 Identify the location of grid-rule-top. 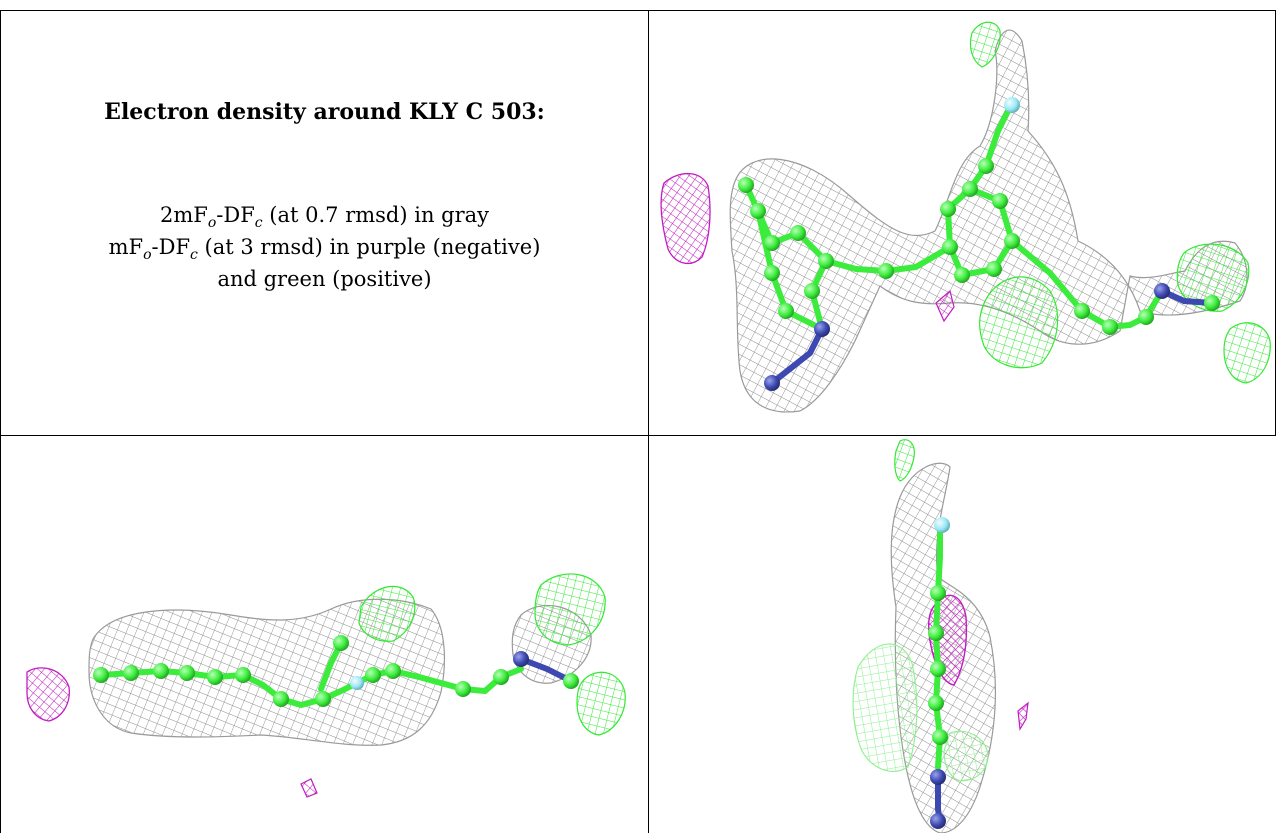
(638, 10).